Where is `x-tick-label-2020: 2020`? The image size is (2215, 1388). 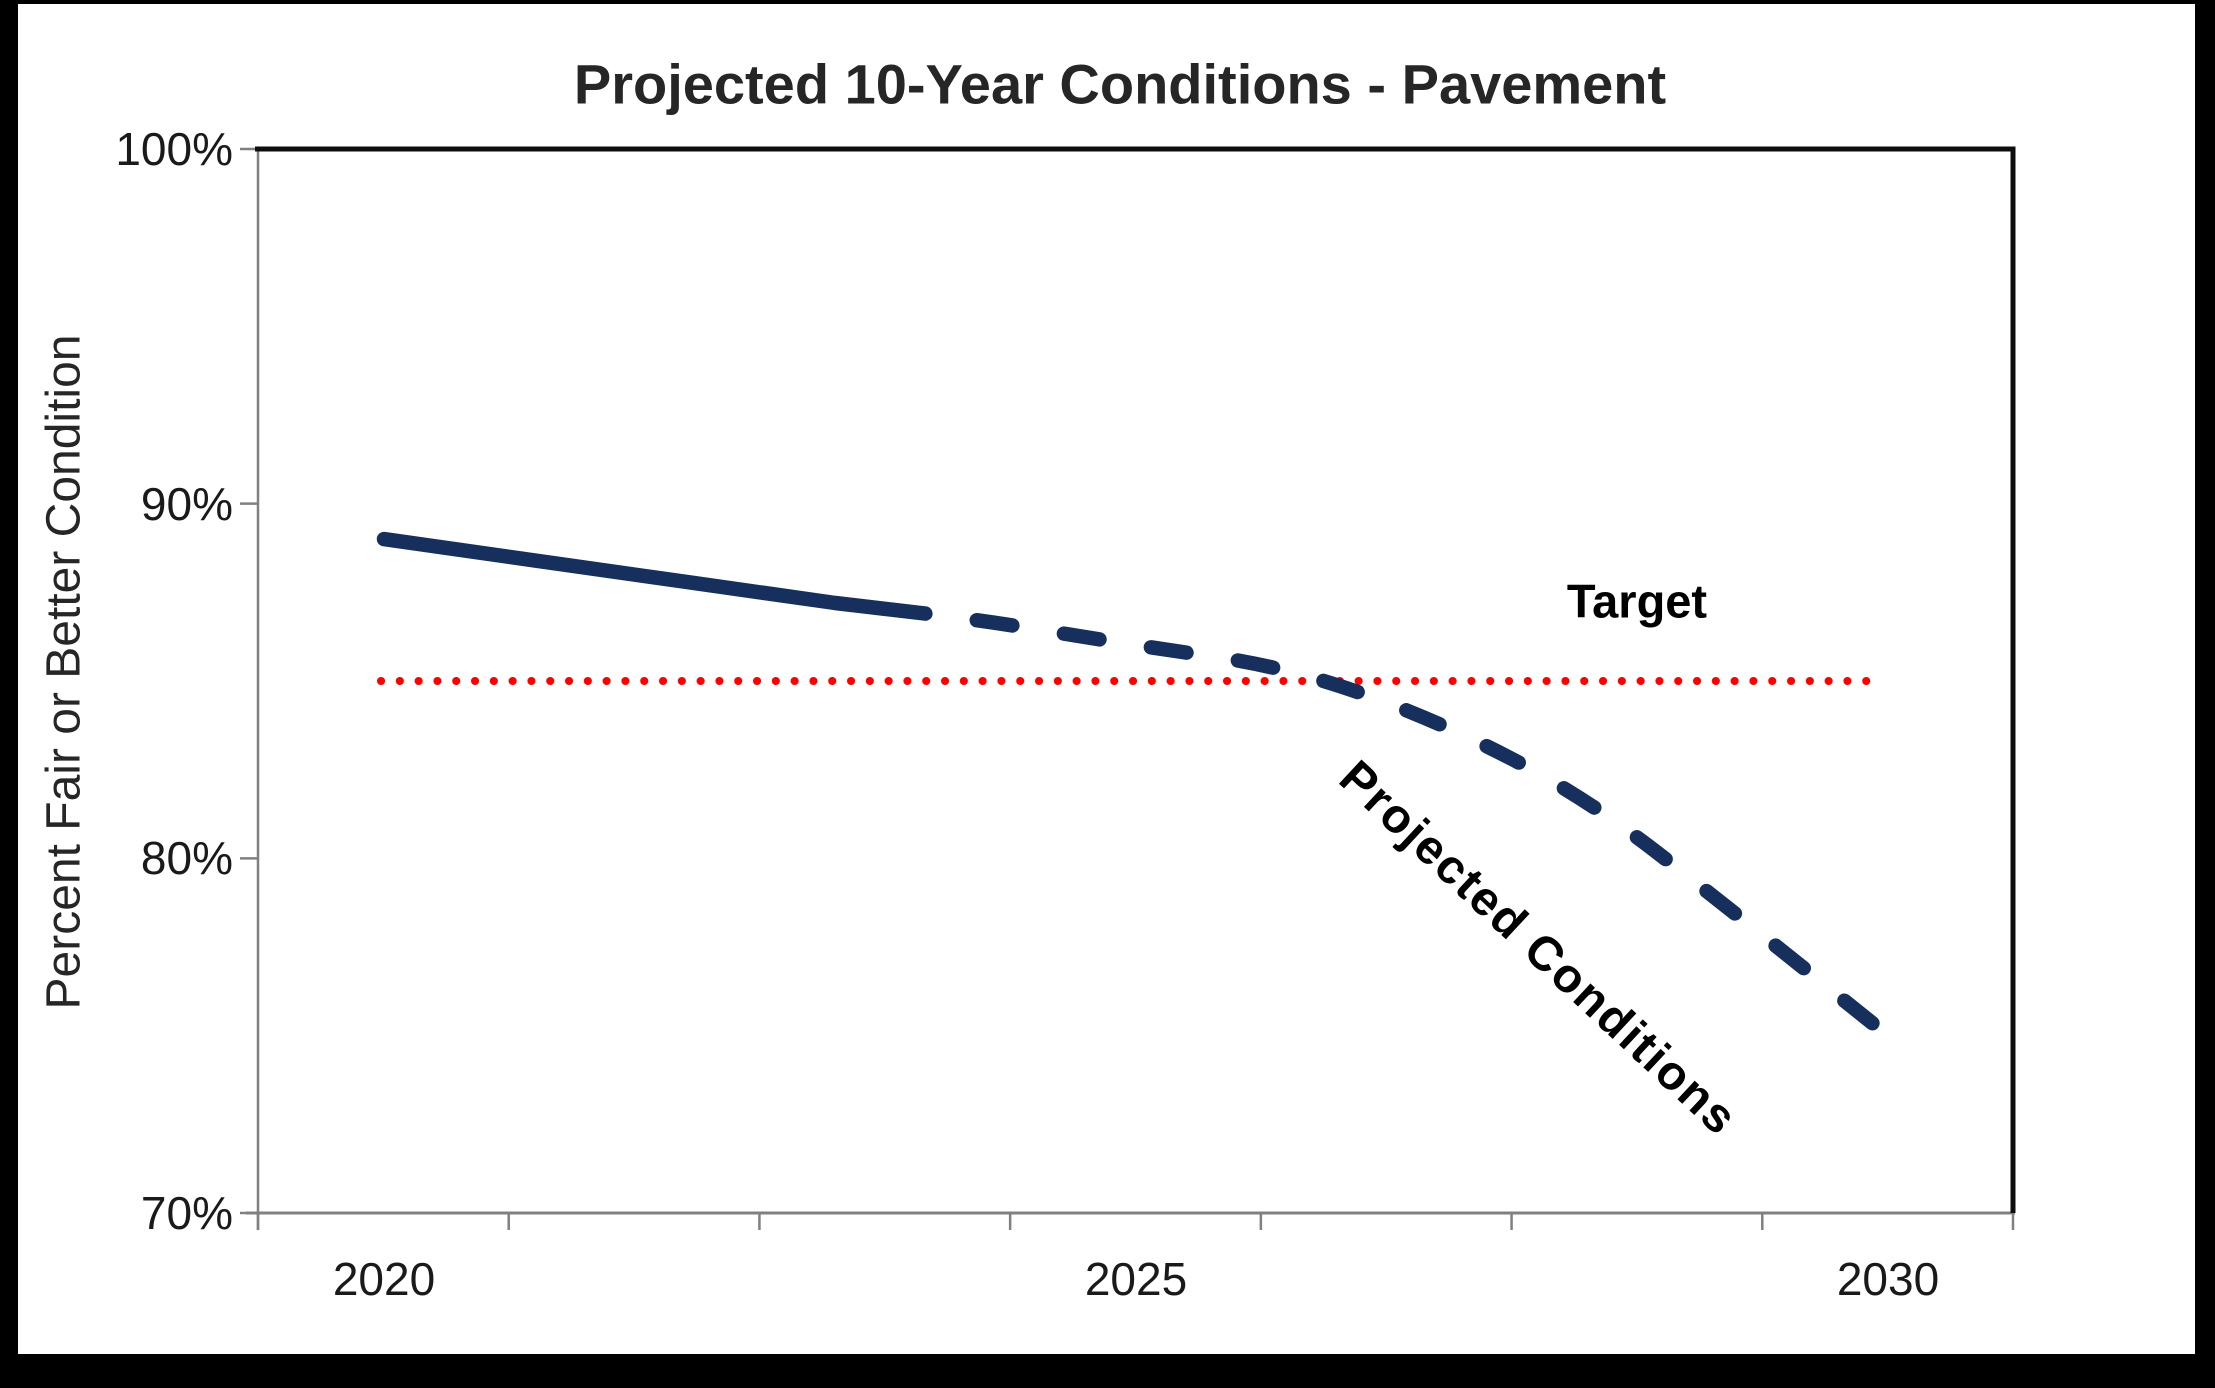
x-tick-label-2020: 2020 is located at coordinates (384, 1279).